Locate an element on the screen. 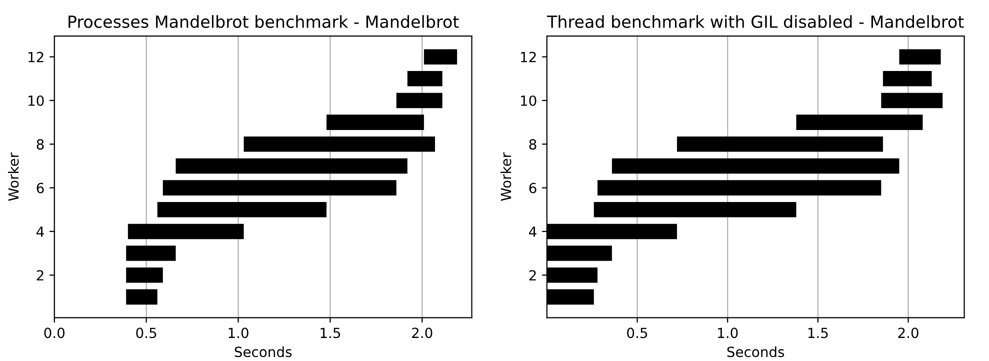  x-tick-label: 0.0 is located at coordinates (54, 333).